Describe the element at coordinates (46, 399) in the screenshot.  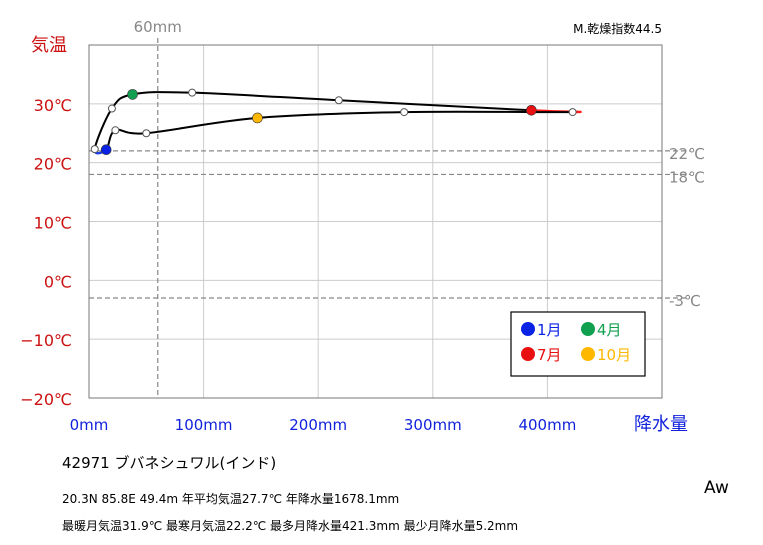
I see `y-tick-label: −20℃` at that location.